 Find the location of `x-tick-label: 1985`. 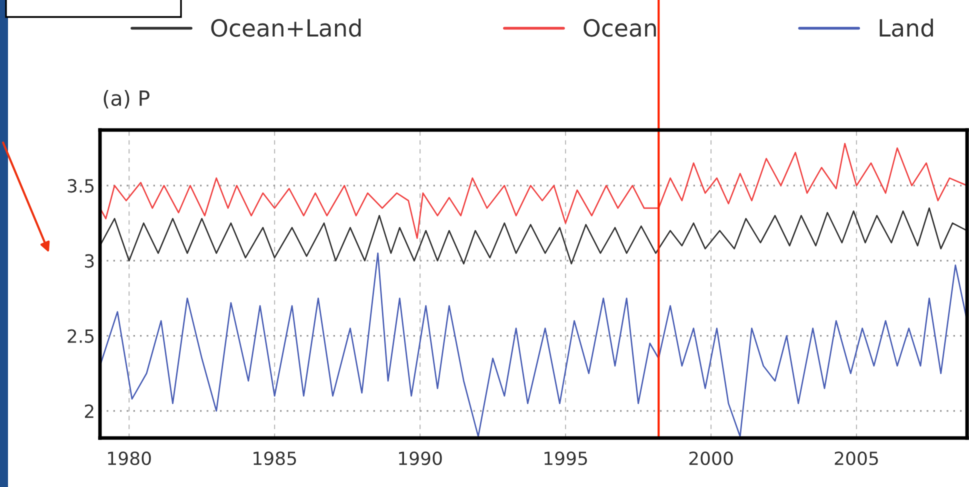

x-tick-label: 1985 is located at coordinates (275, 459).